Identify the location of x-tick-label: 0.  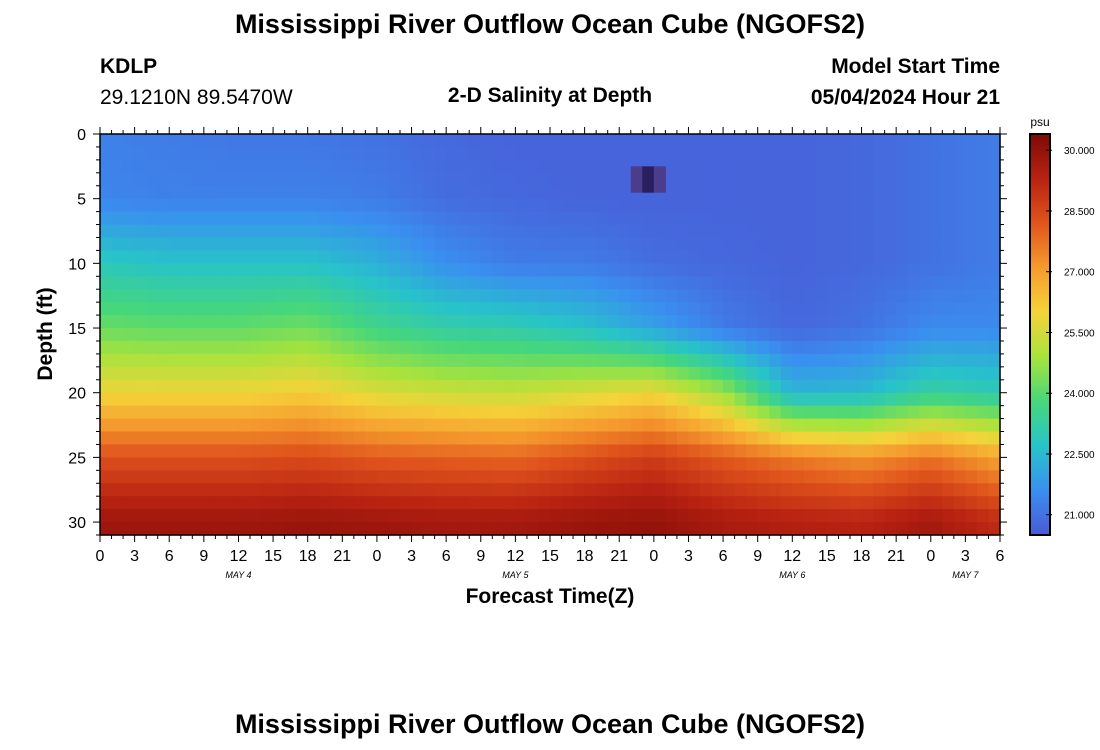
(653, 556).